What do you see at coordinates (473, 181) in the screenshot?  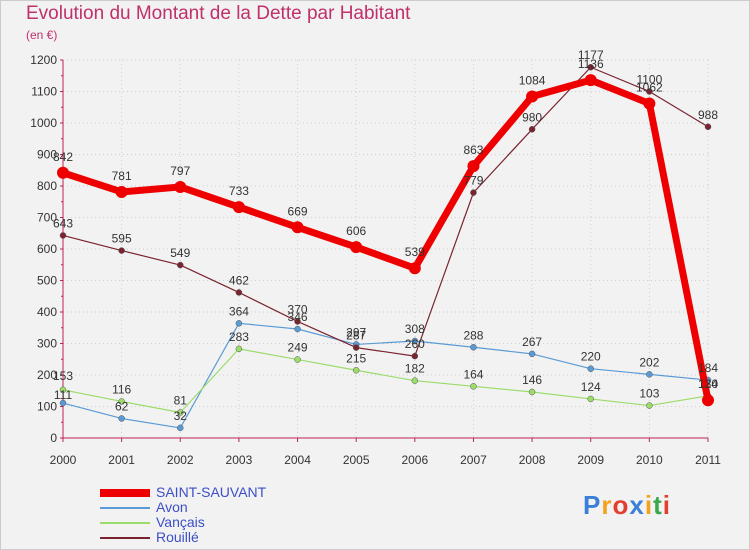 I see `data-label: 779` at bounding box center [473, 181].